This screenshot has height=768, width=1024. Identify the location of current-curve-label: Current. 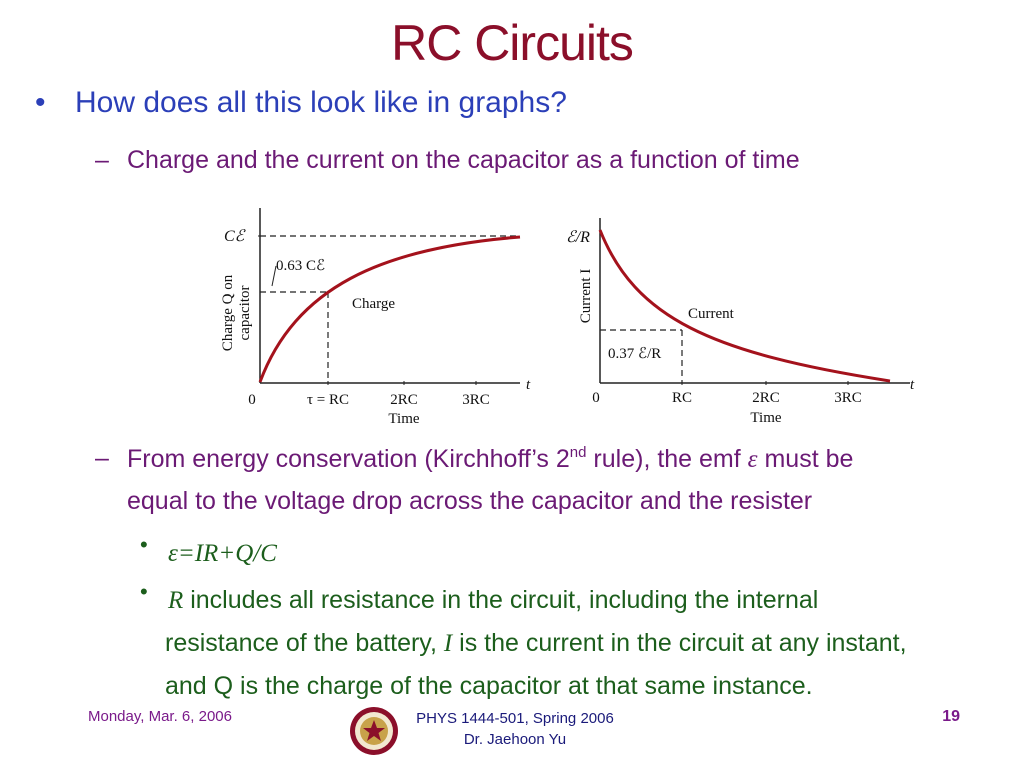
(711, 314).